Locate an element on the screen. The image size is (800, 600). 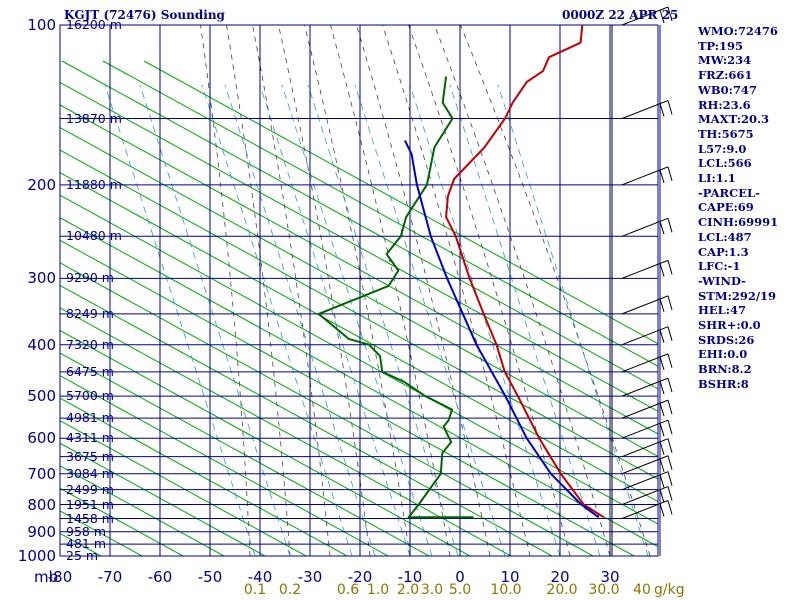
wind-barb-column is located at coordinates (647, 262).